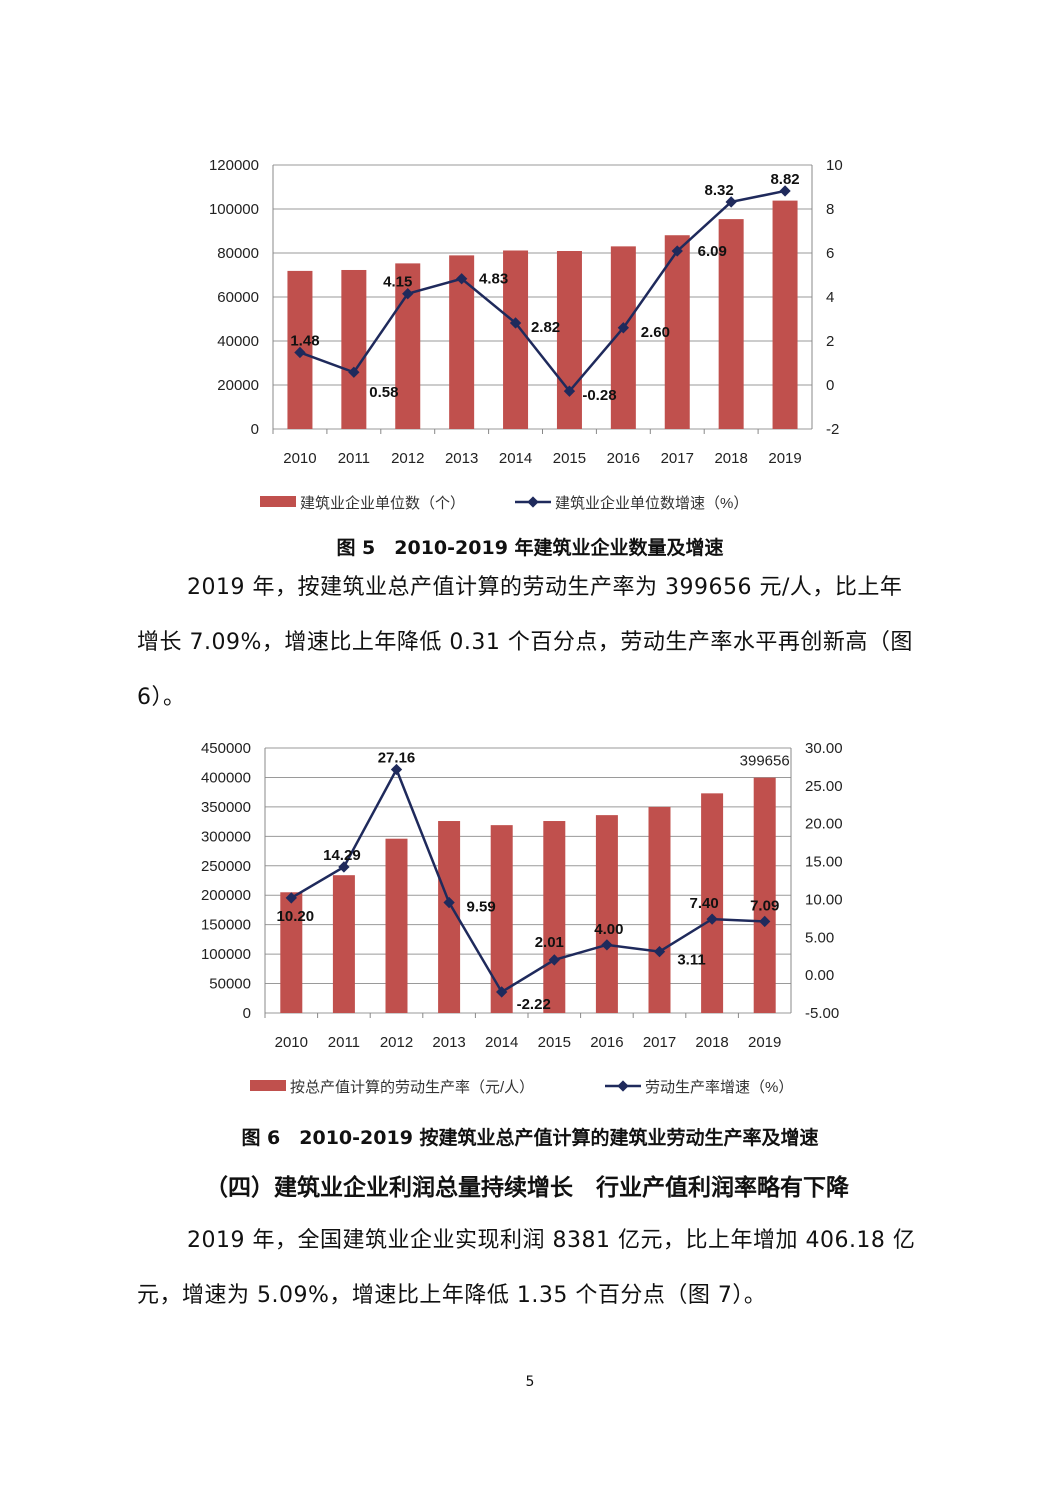 The height and width of the screenshot is (1500, 1060). What do you see at coordinates (234, 209) in the screenshot?
I see `left-axis-tick: 100000` at bounding box center [234, 209].